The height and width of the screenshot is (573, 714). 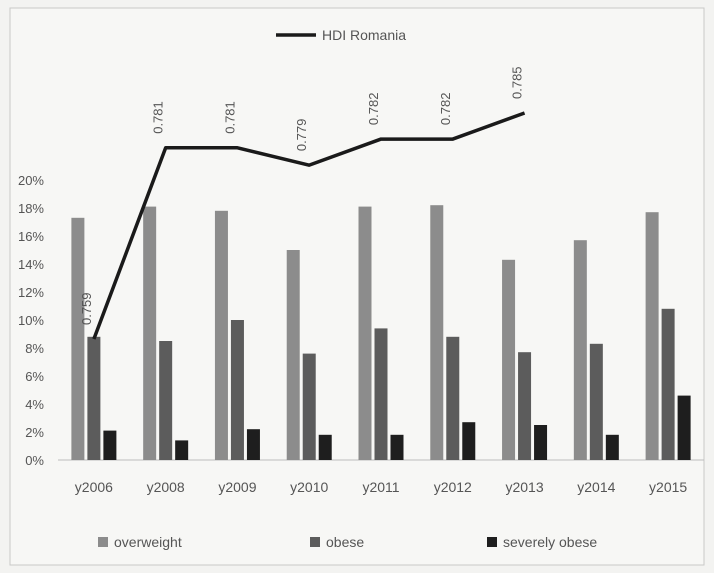 What do you see at coordinates (34, 460) in the screenshot?
I see `y-tick-label: 0%` at bounding box center [34, 460].